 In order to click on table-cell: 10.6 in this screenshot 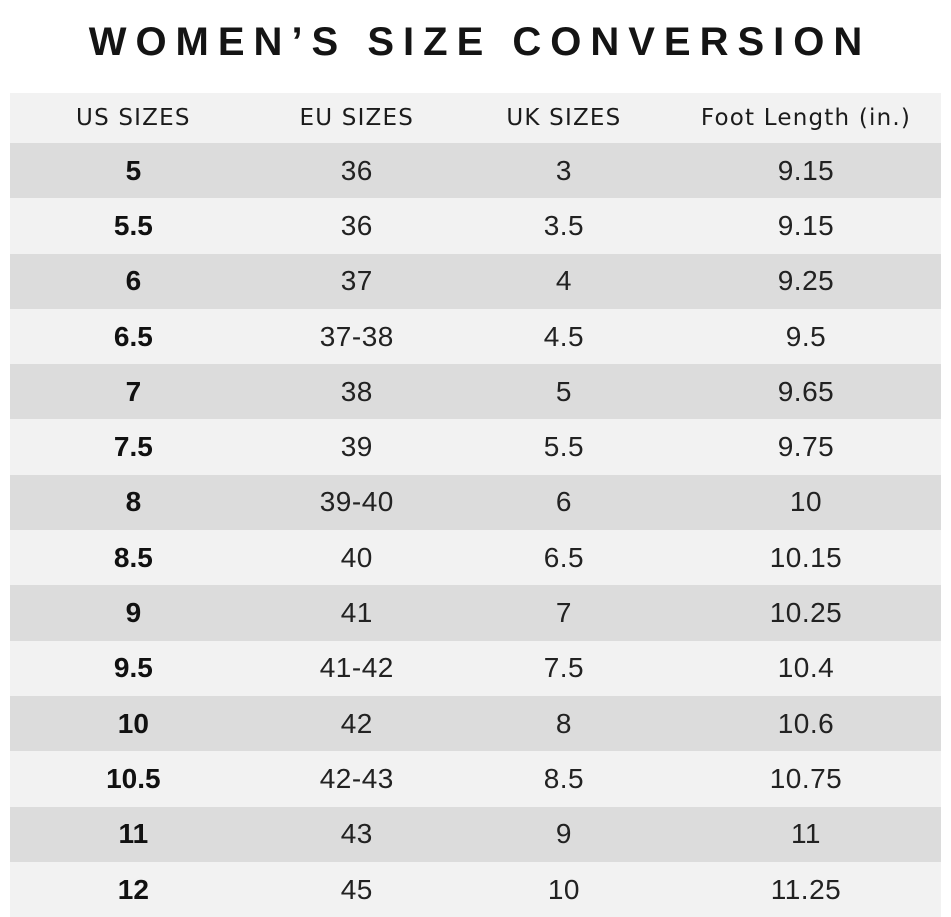, I will do `click(806, 723)`.